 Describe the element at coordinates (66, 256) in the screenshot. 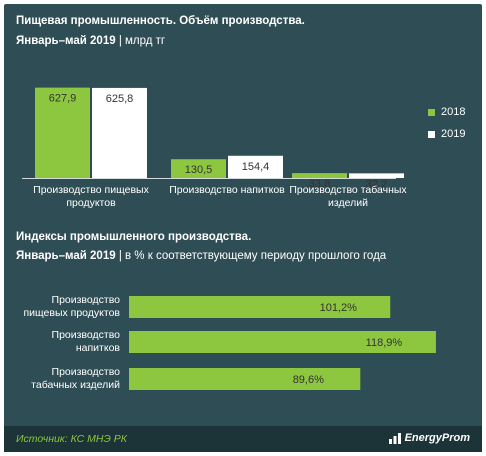

I see `chart2-subtitle-period: Январь–май 2019` at that location.